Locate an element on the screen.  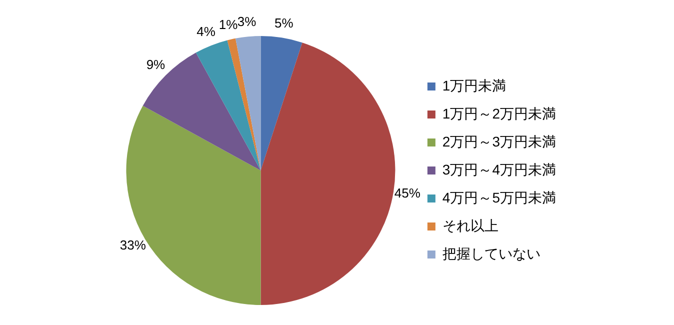
data-label: 45% is located at coordinates (407, 192).